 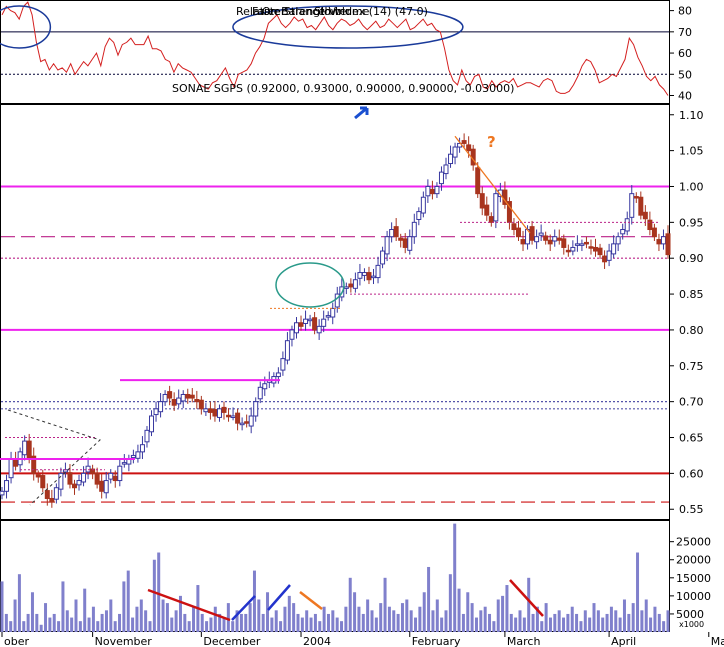 What do you see at coordinates (691, 222) in the screenshot?
I see `price-y-tick-label: 0.95` at bounding box center [691, 222].